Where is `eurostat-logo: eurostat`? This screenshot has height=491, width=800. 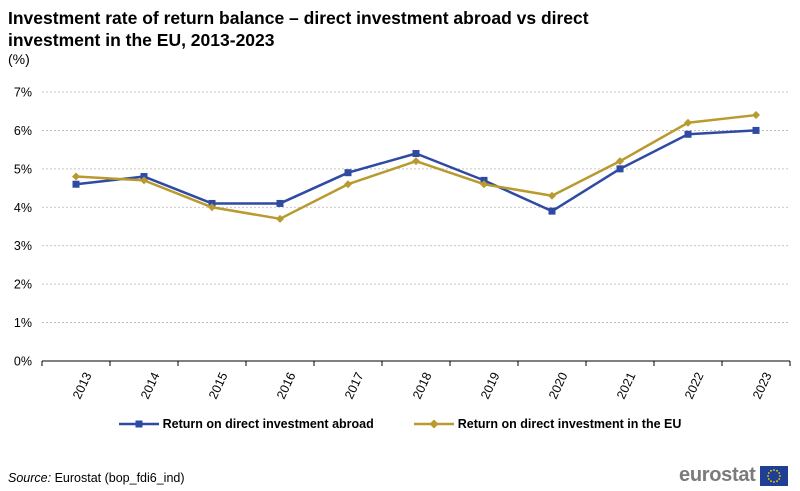
eurostat-logo: eurostat is located at coordinates (733, 475).